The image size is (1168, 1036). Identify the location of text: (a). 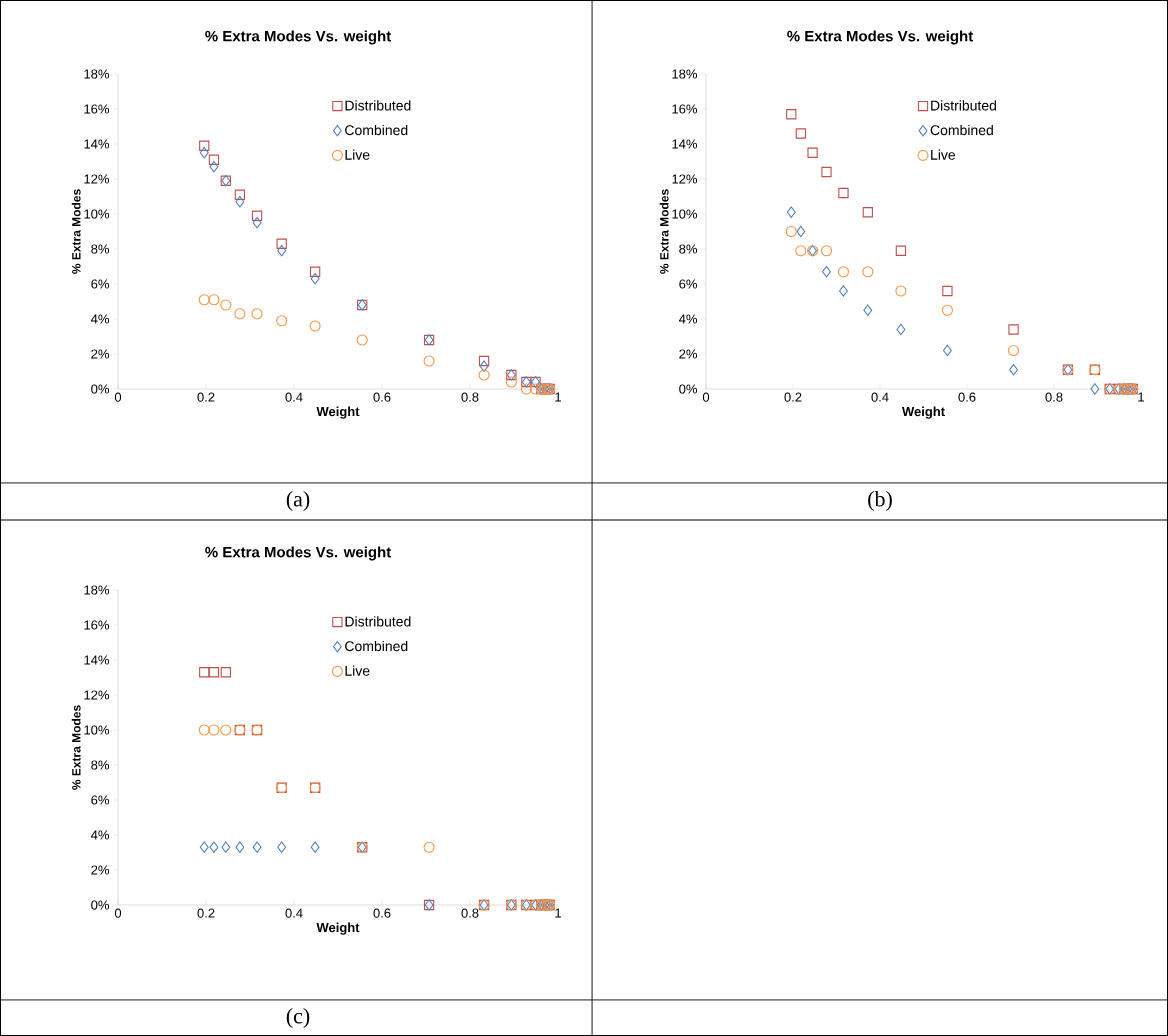
(298, 501).